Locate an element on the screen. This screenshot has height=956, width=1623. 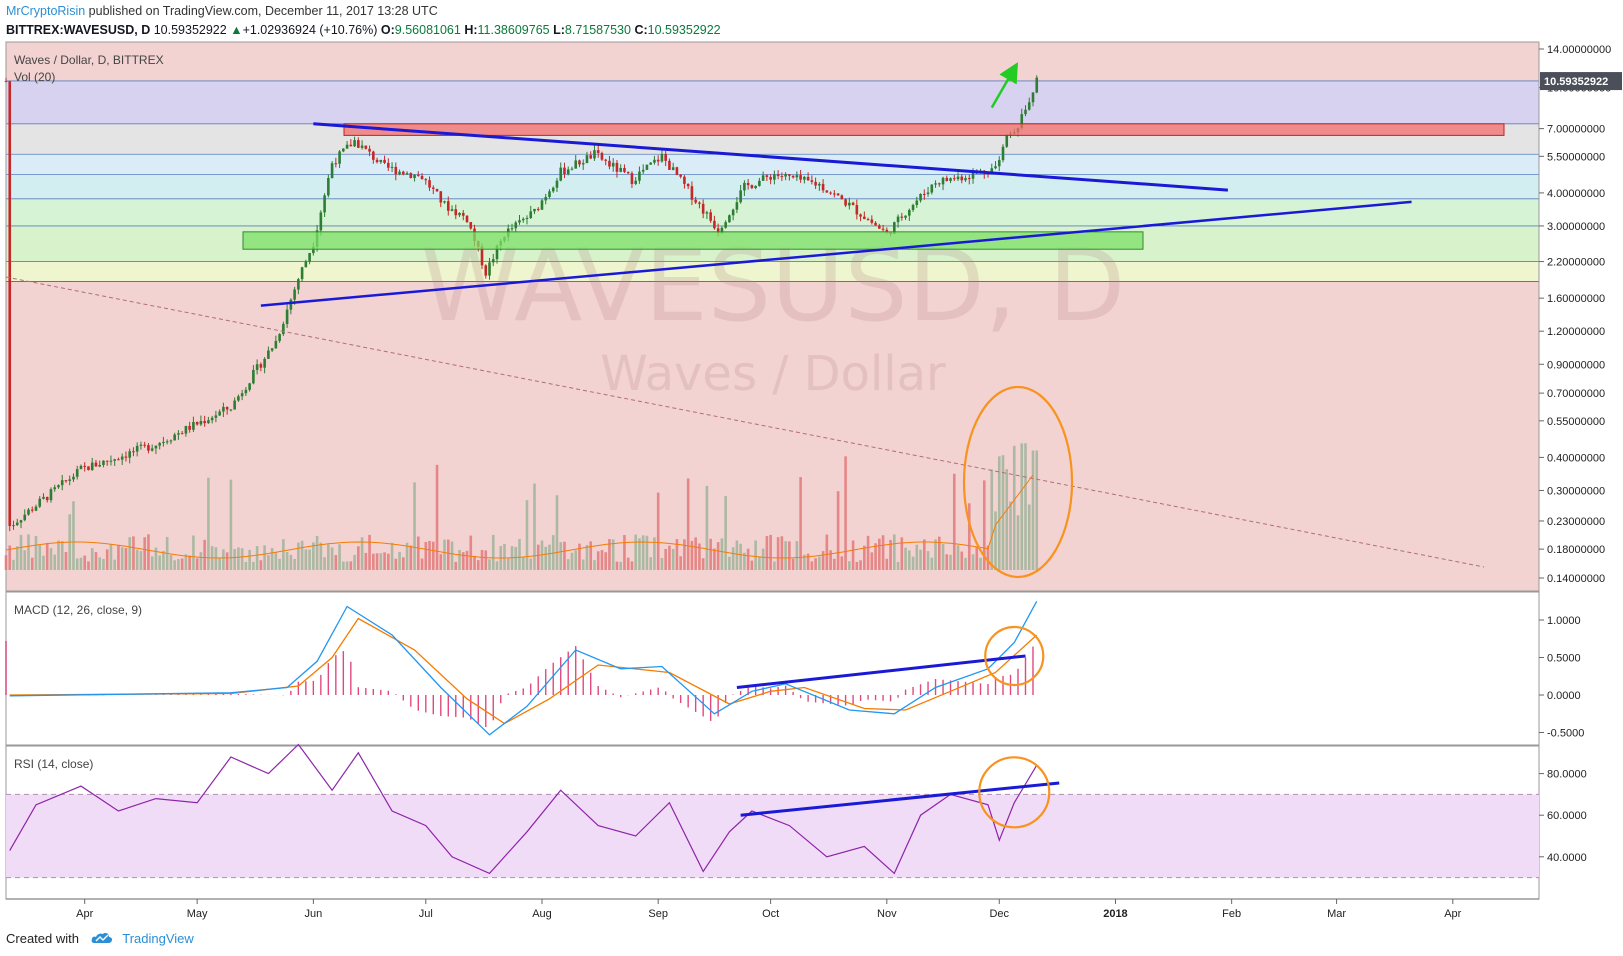
tradingview-link: TradingView is located at coordinates (158, 938).